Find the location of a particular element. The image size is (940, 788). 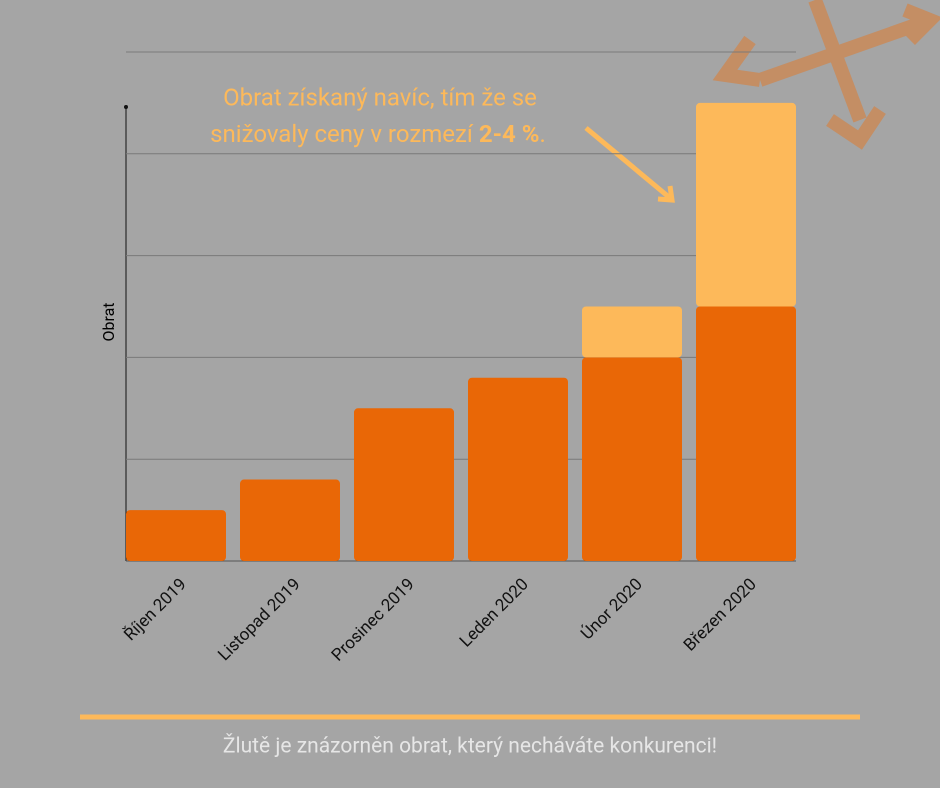

annotation: . is located at coordinates (543, 134).